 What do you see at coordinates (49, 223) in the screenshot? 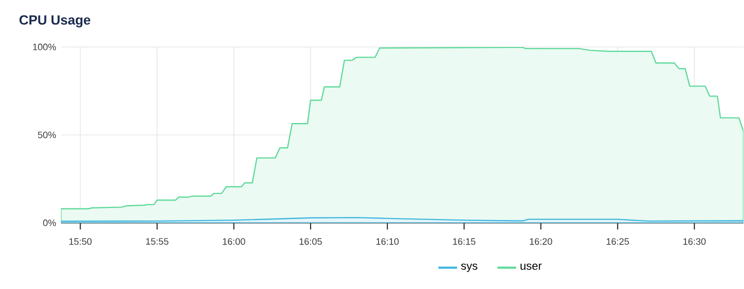
I see `y-tick-label: 0%` at bounding box center [49, 223].